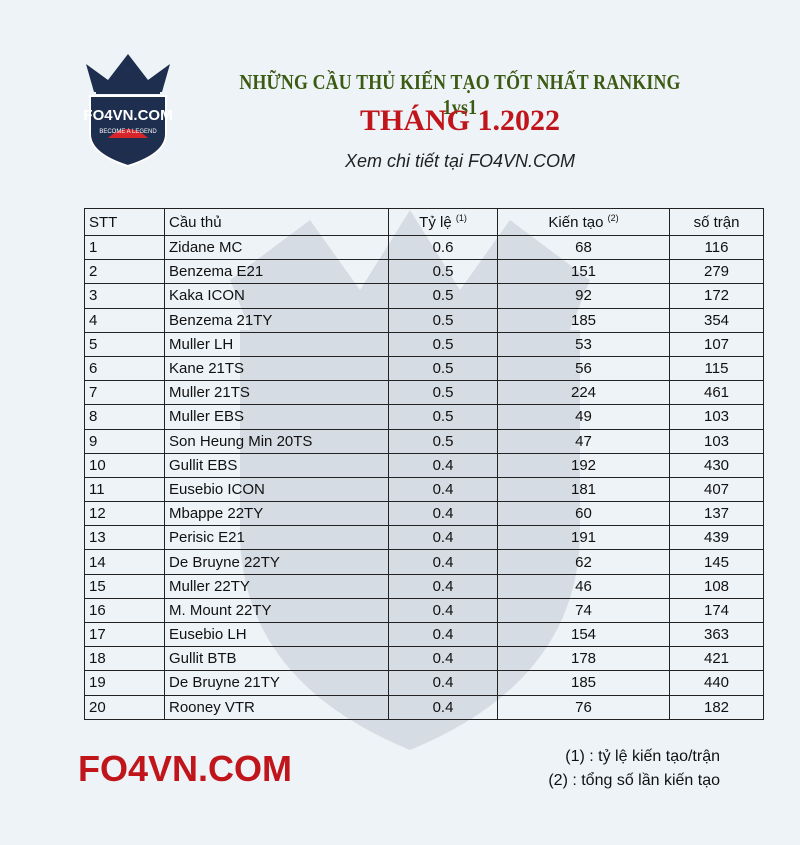  I want to click on cell: Kaka ICON, so click(276, 296).